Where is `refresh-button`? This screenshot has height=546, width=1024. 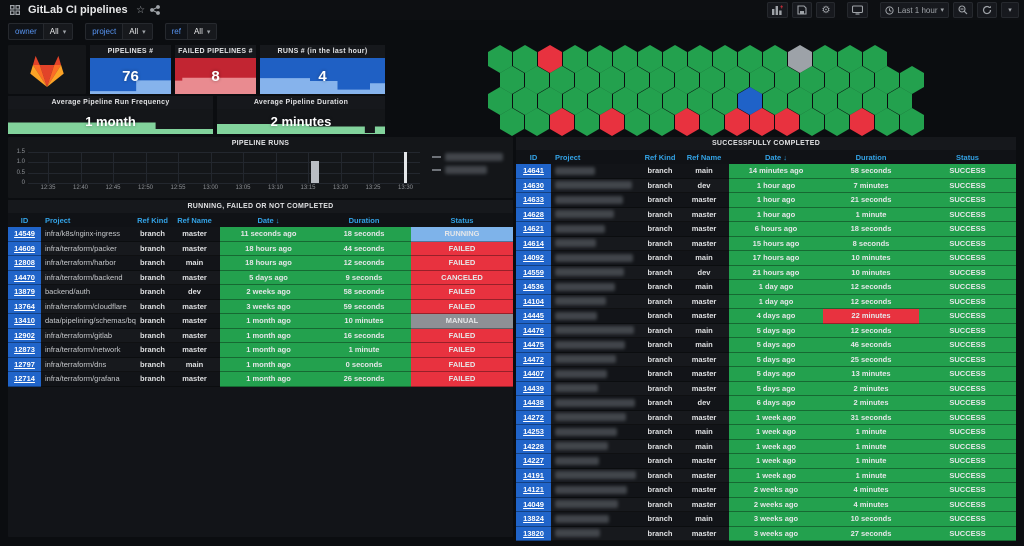 refresh-button is located at coordinates (987, 10).